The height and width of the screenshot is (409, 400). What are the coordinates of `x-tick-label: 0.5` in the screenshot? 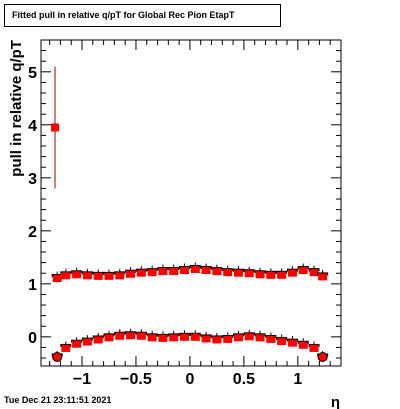 It's located at (244, 379).